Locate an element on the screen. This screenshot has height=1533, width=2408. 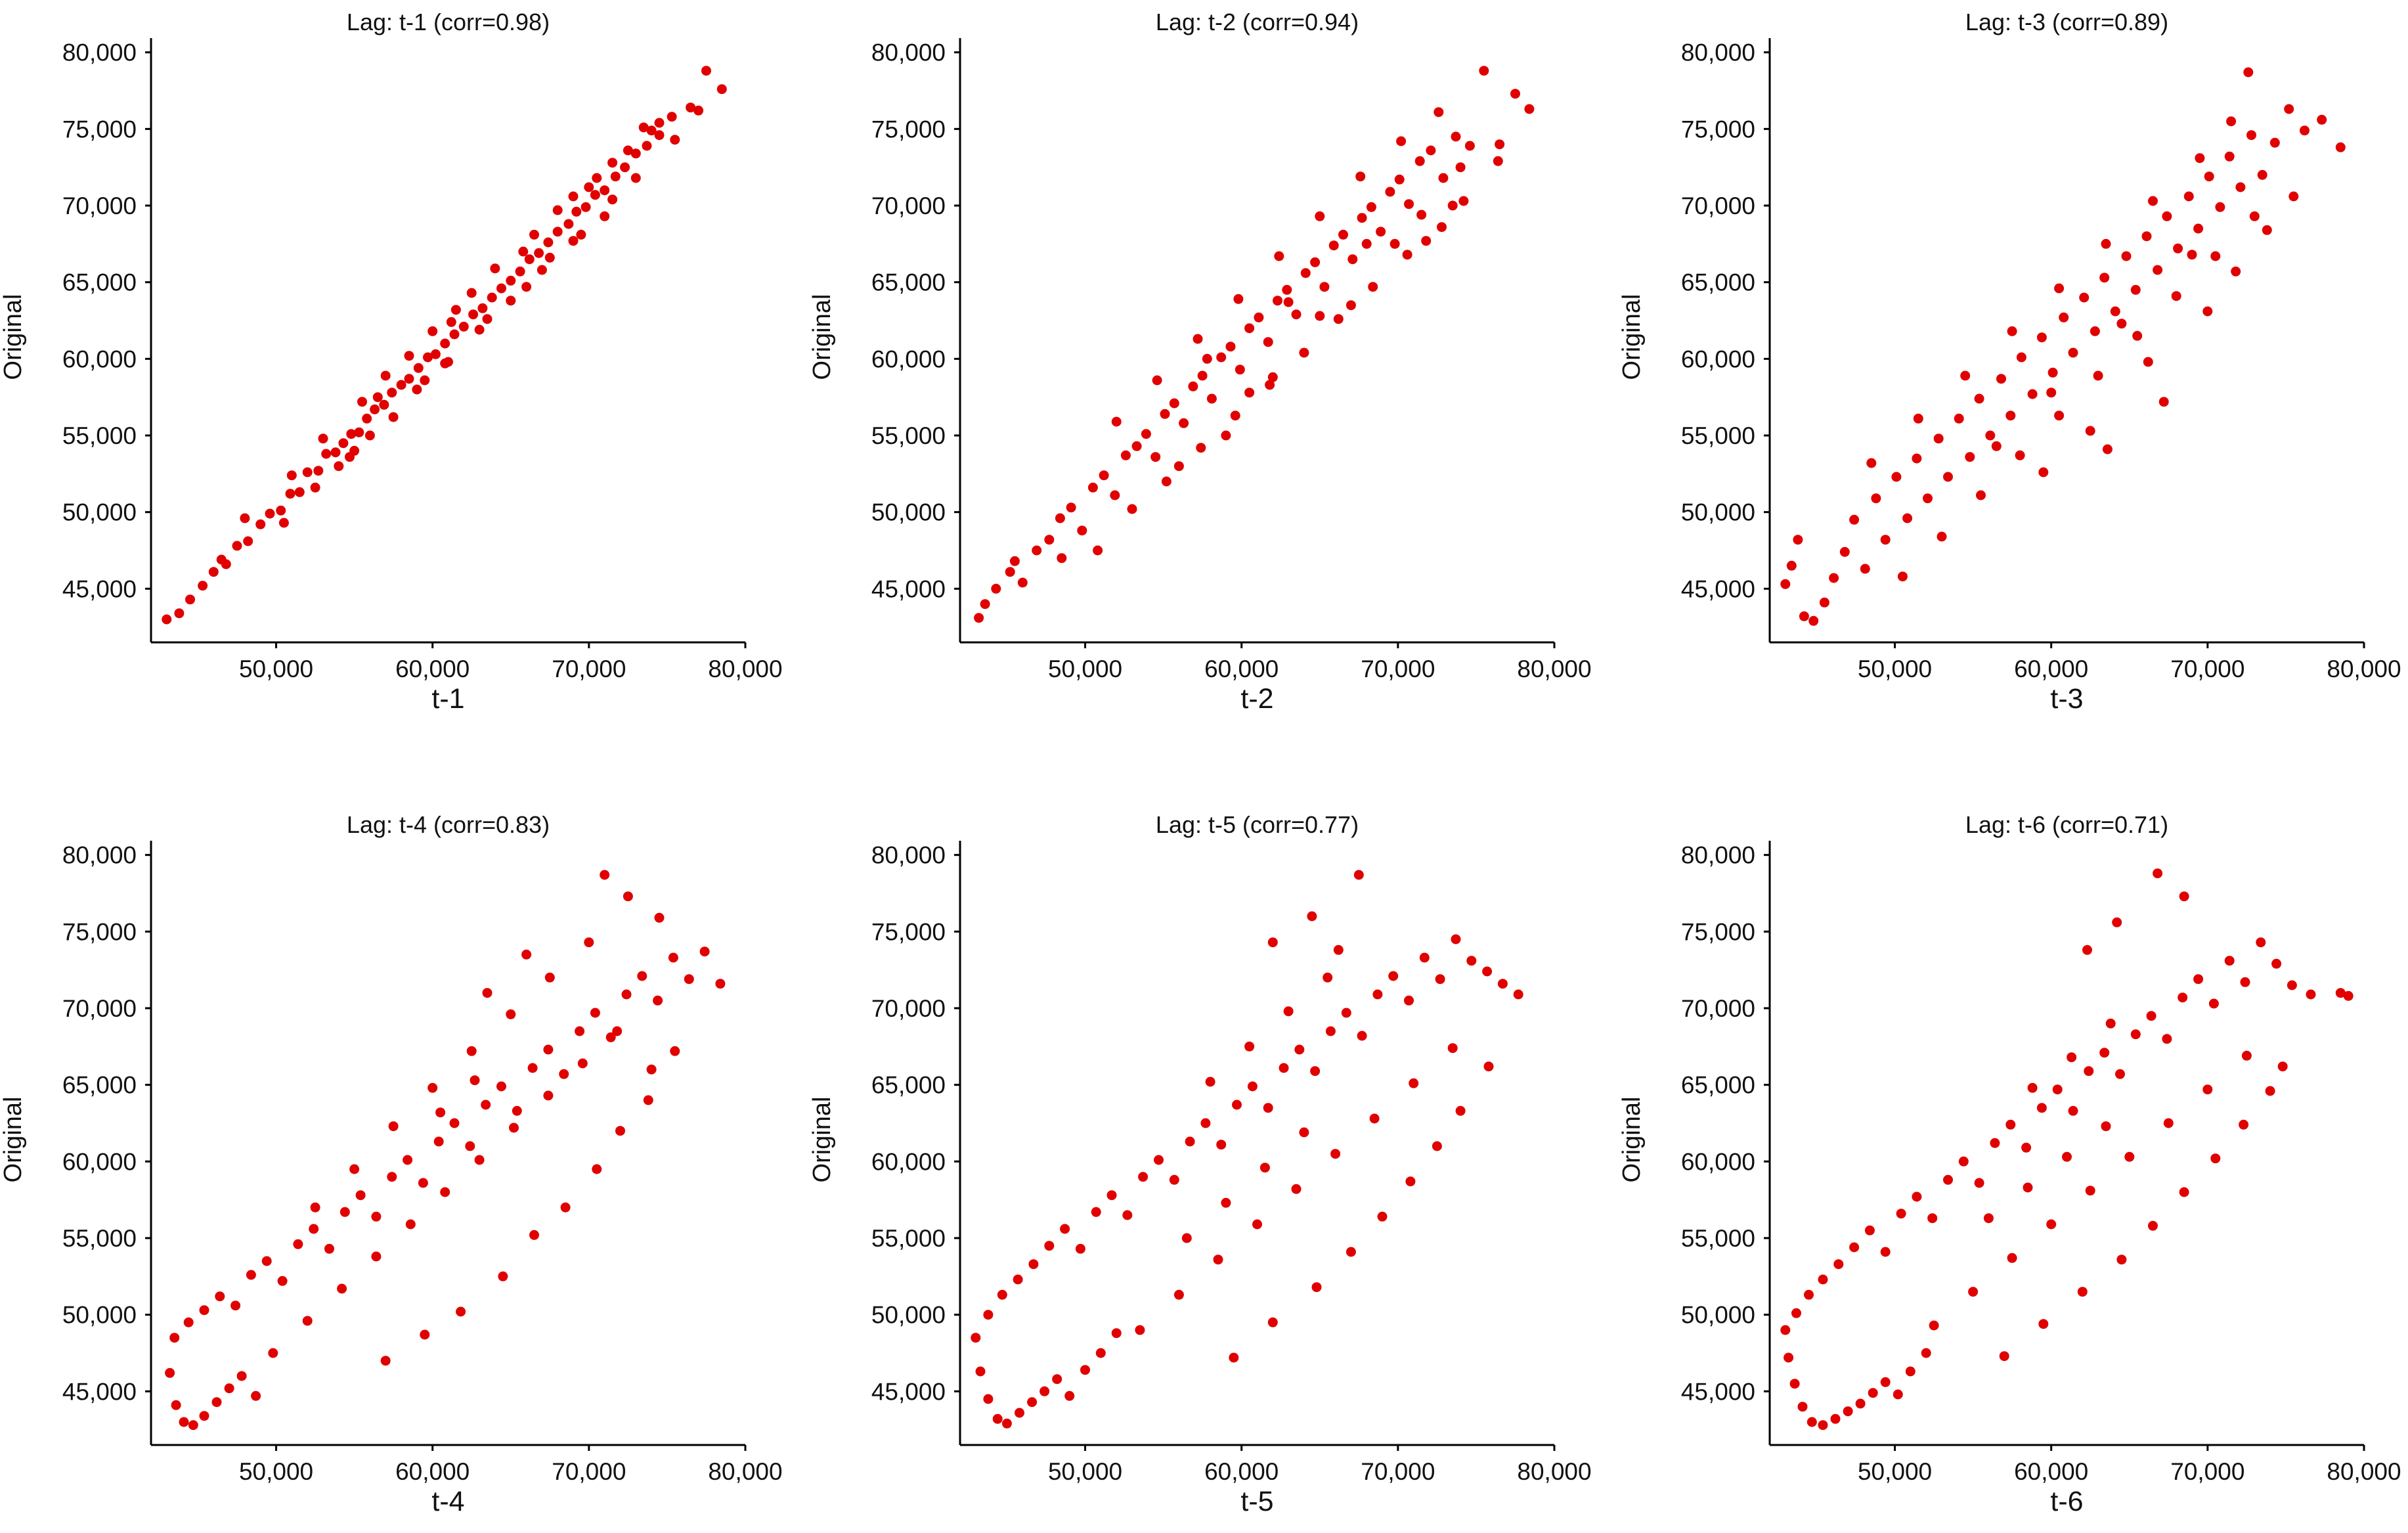
chart-title: Lag: t-5 (corr=0.77) is located at coordinates (1257, 825).